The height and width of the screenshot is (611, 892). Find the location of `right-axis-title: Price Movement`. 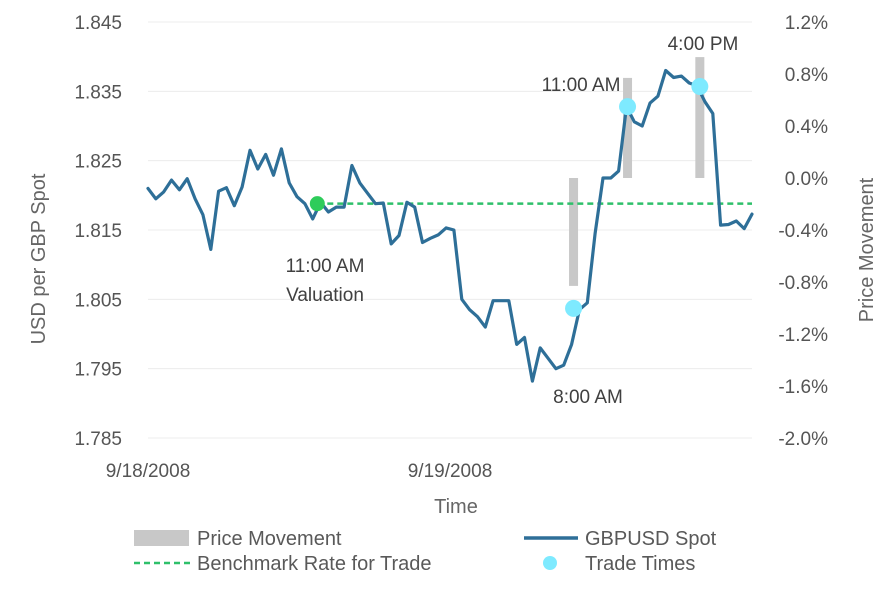

right-axis-title: Price Movement is located at coordinates (867, 249).